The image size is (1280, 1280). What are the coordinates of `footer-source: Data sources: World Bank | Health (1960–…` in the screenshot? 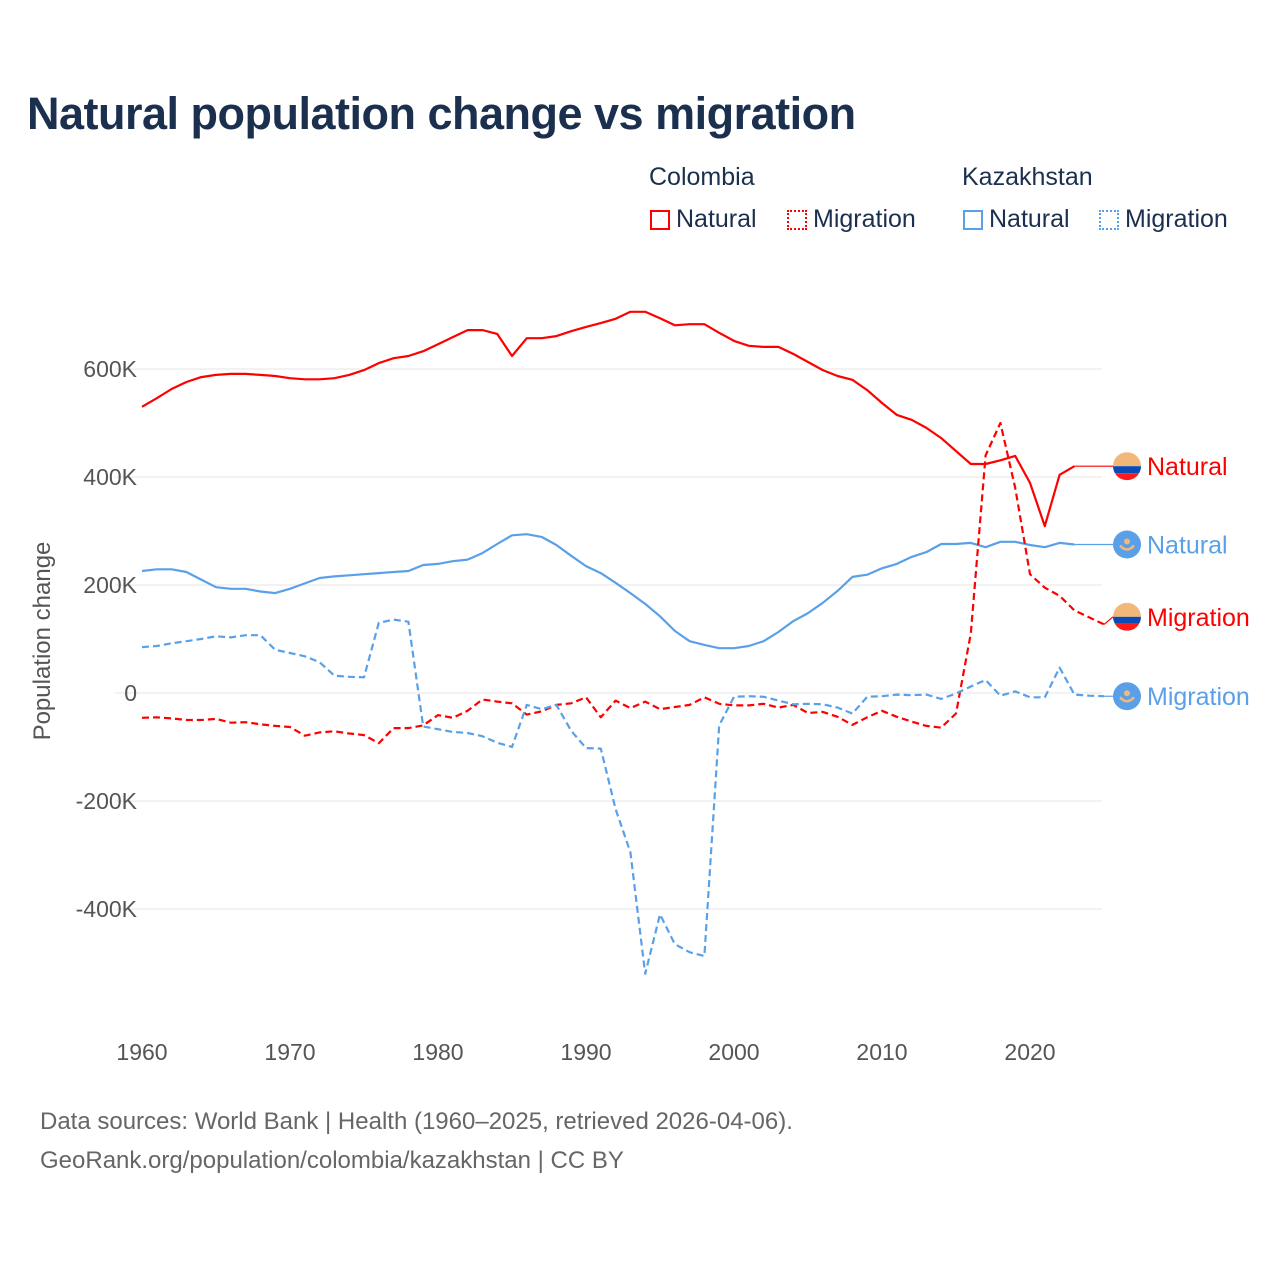 It's located at (416, 1121).